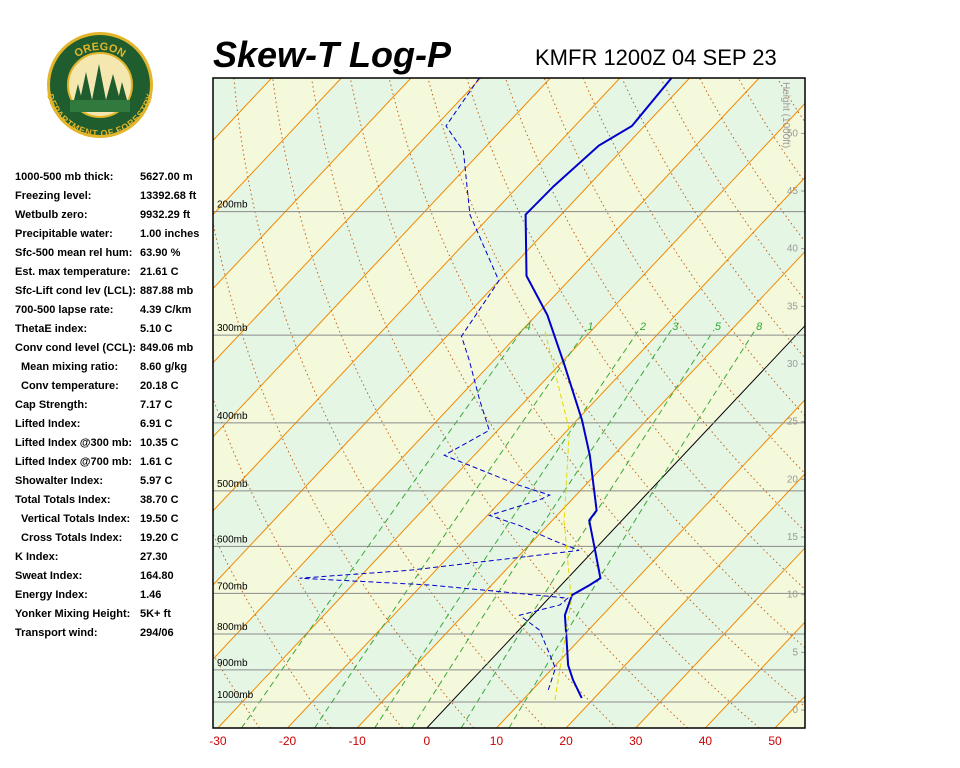 Image resolution: width=960 pixels, height=768 pixels. Describe the element at coordinates (232, 663) in the screenshot. I see `y-tick-label: 900mb` at that location.